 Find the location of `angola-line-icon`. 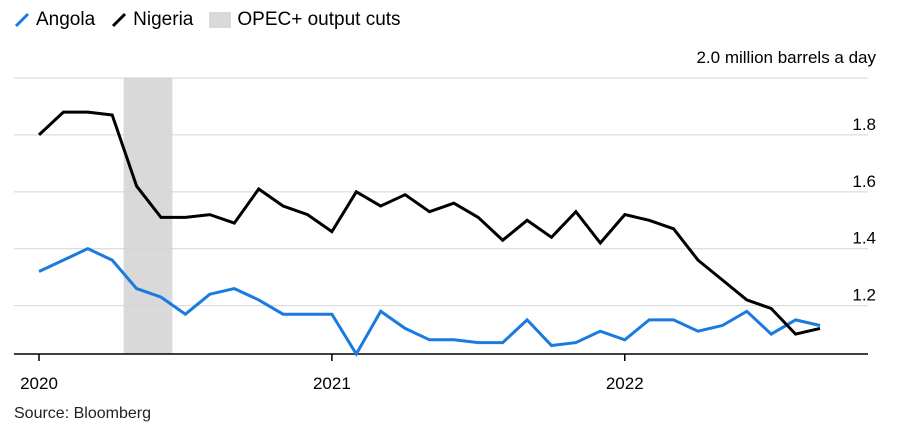

angola-line-icon is located at coordinates (22, 20).